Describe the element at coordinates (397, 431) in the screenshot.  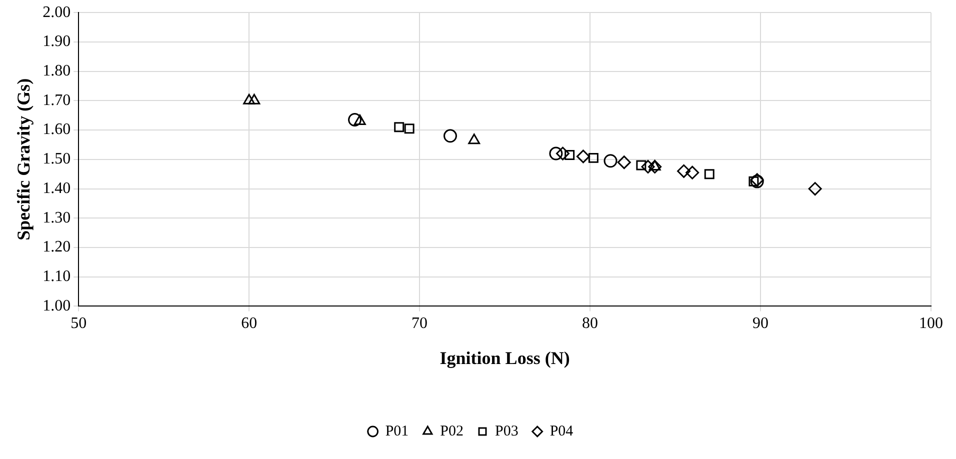
I see `legend-label: P01` at that location.